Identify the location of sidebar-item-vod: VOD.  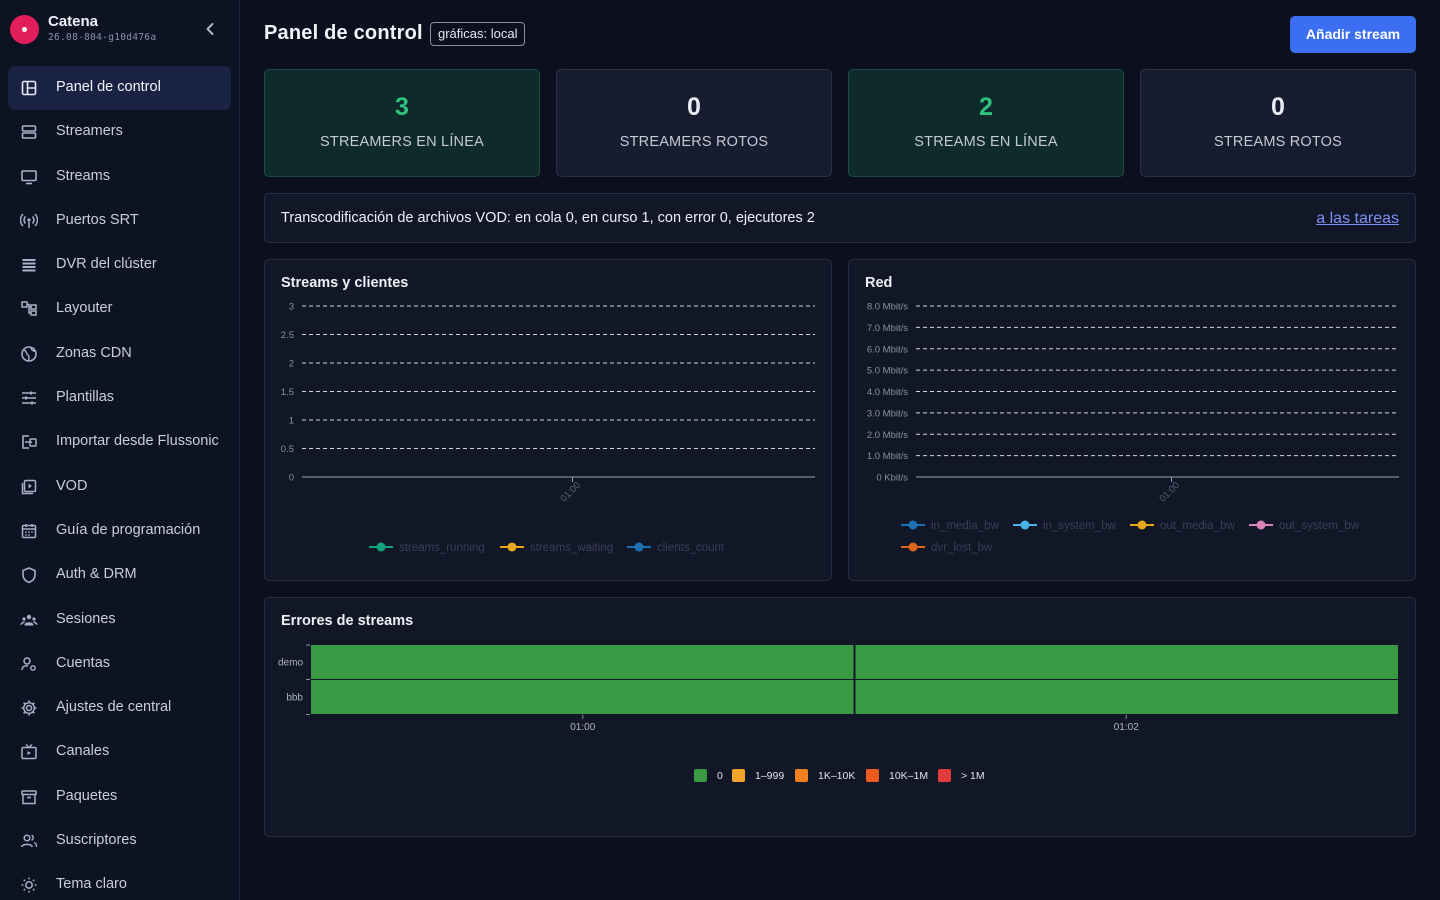
(119, 487).